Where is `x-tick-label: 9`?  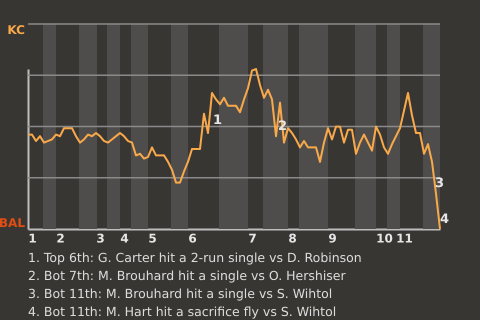
x-tick-label: 9 is located at coordinates (332, 239).